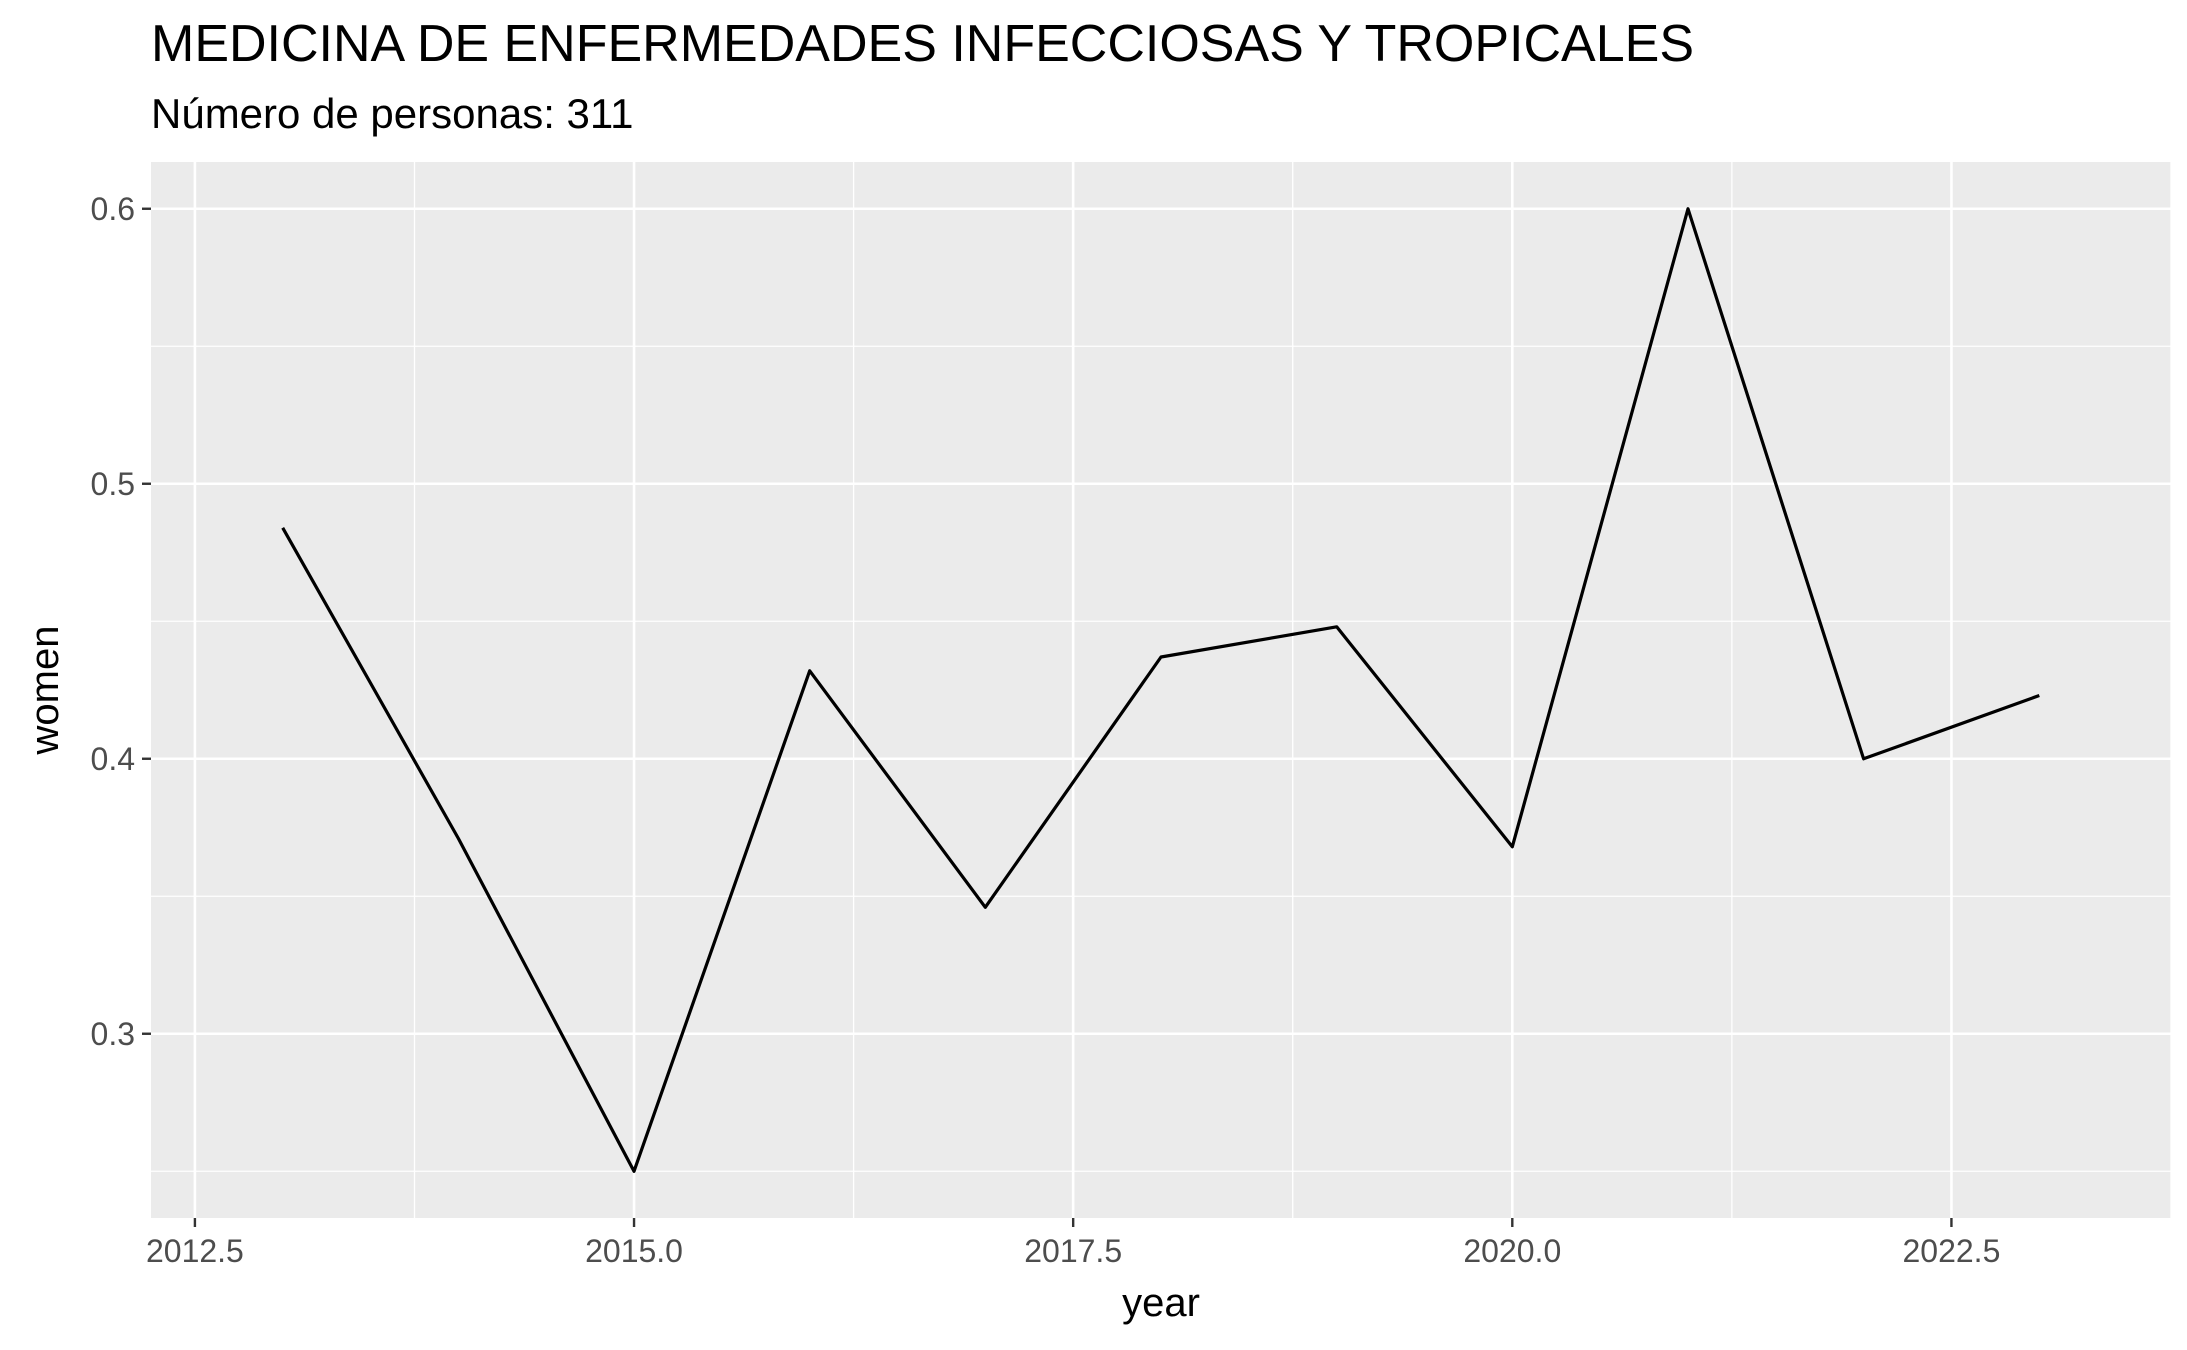 The image size is (2187, 1350). What do you see at coordinates (113, 209) in the screenshot?
I see `y-tick-label: 0.6` at bounding box center [113, 209].